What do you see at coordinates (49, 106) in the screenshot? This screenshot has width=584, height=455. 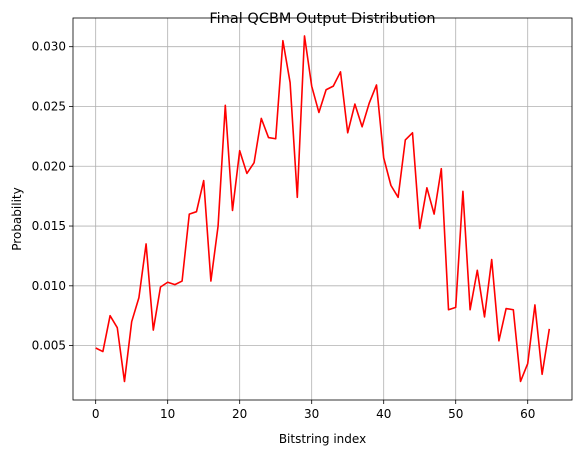 I see `y-tick-label: 0.025` at bounding box center [49, 106].